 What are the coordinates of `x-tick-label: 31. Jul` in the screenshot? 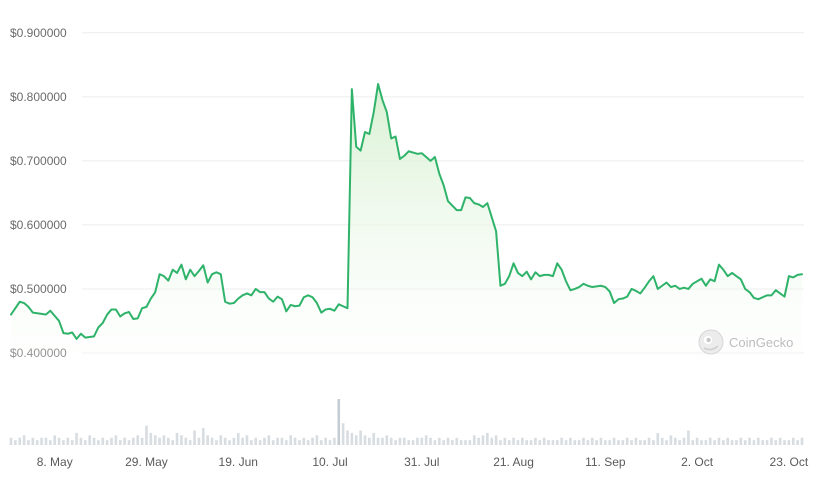 It's located at (421, 462).